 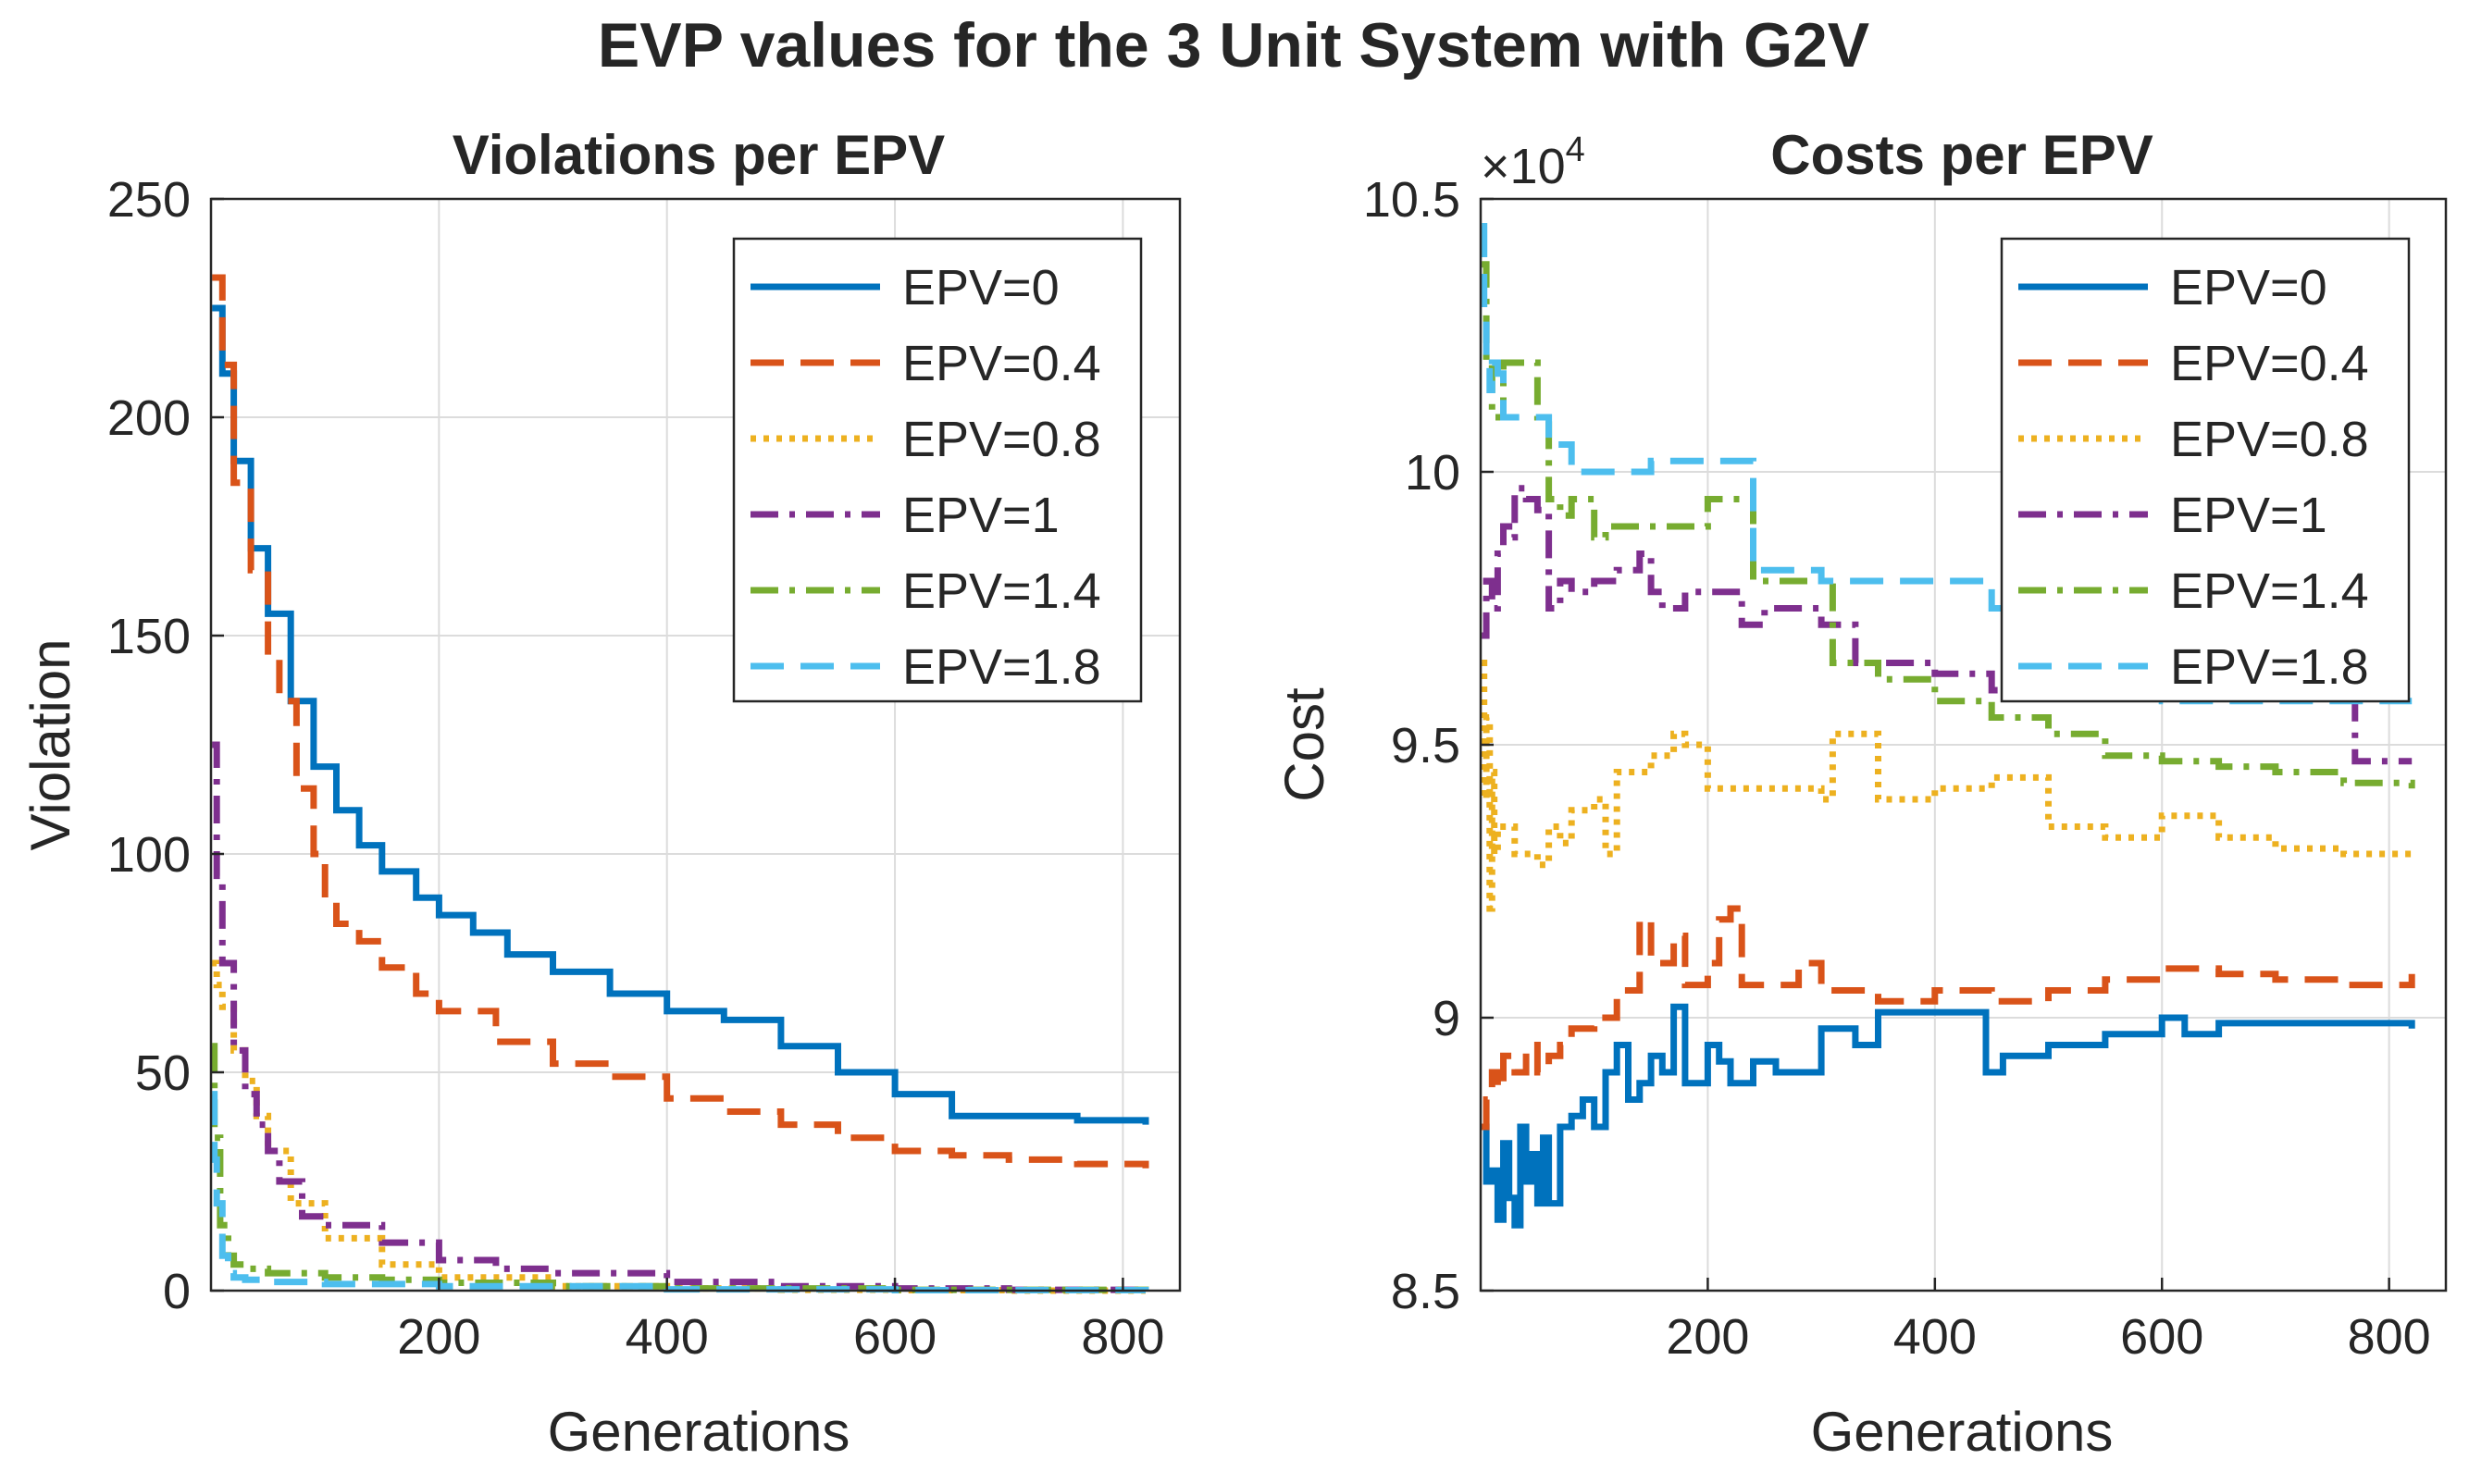 What do you see at coordinates (1001, 591) in the screenshot?
I see `violations-legend-label: EPV=1.4` at bounding box center [1001, 591].